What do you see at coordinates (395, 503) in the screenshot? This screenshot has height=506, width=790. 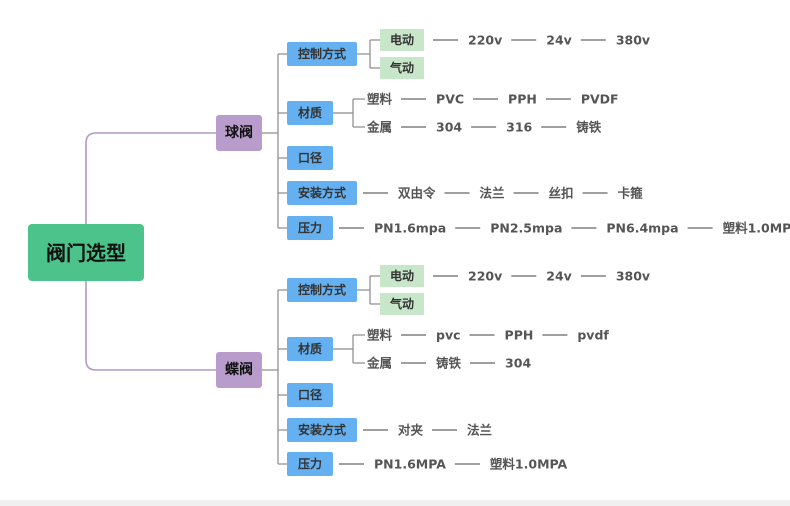 I see `bottom-strip` at bounding box center [395, 503].